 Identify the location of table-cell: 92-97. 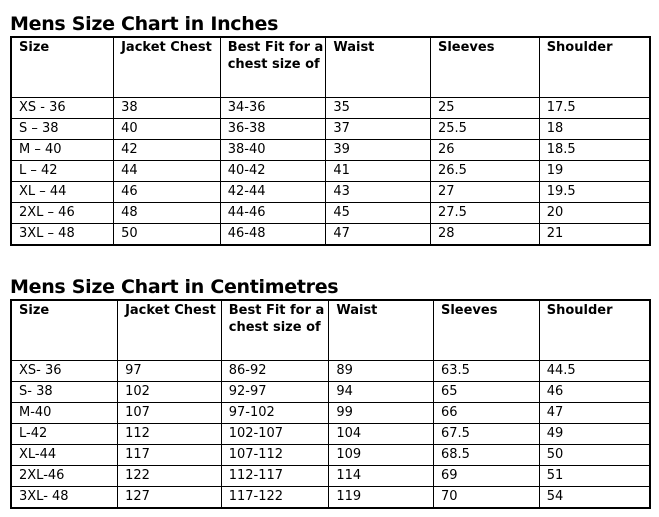
(275, 392).